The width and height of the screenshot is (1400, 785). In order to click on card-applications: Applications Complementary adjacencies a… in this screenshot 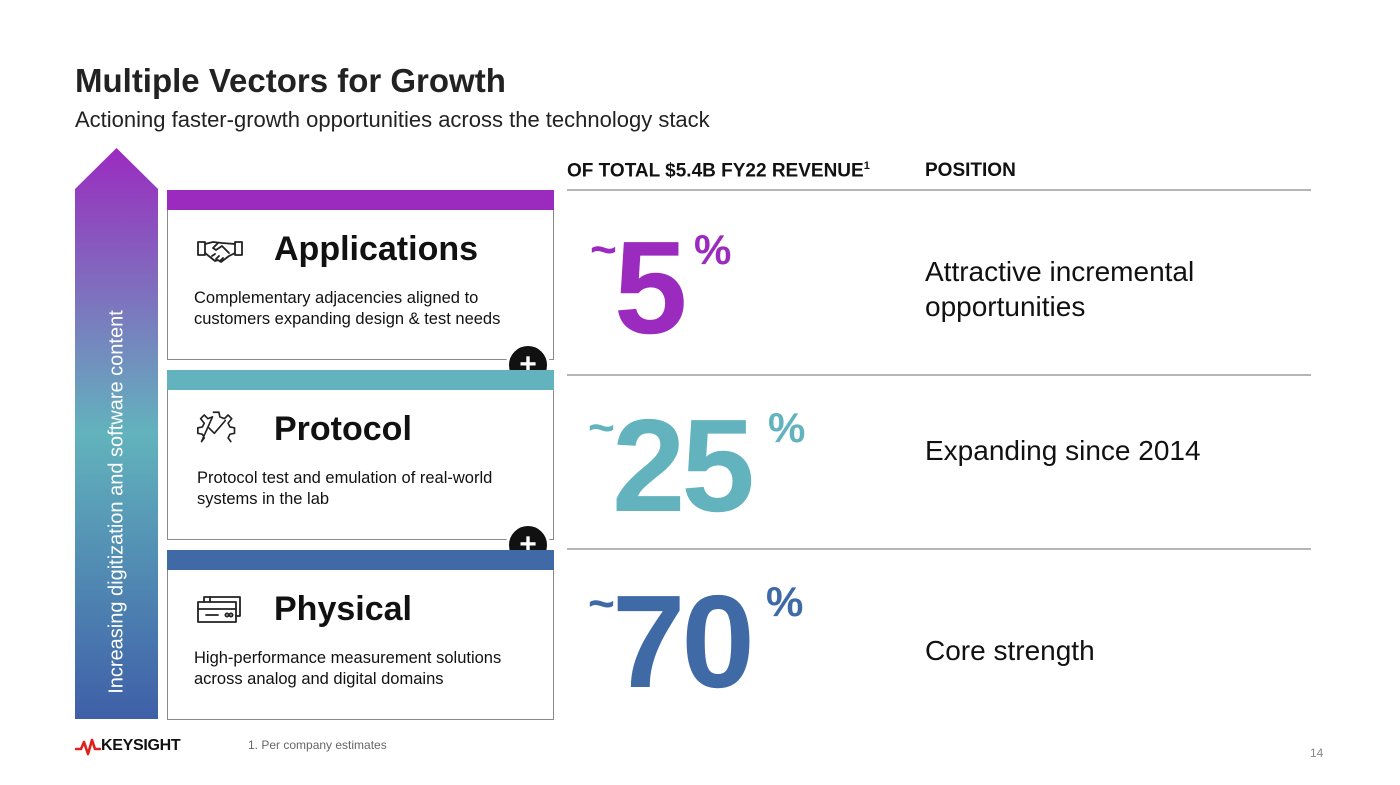, I will do `click(360, 288)`.